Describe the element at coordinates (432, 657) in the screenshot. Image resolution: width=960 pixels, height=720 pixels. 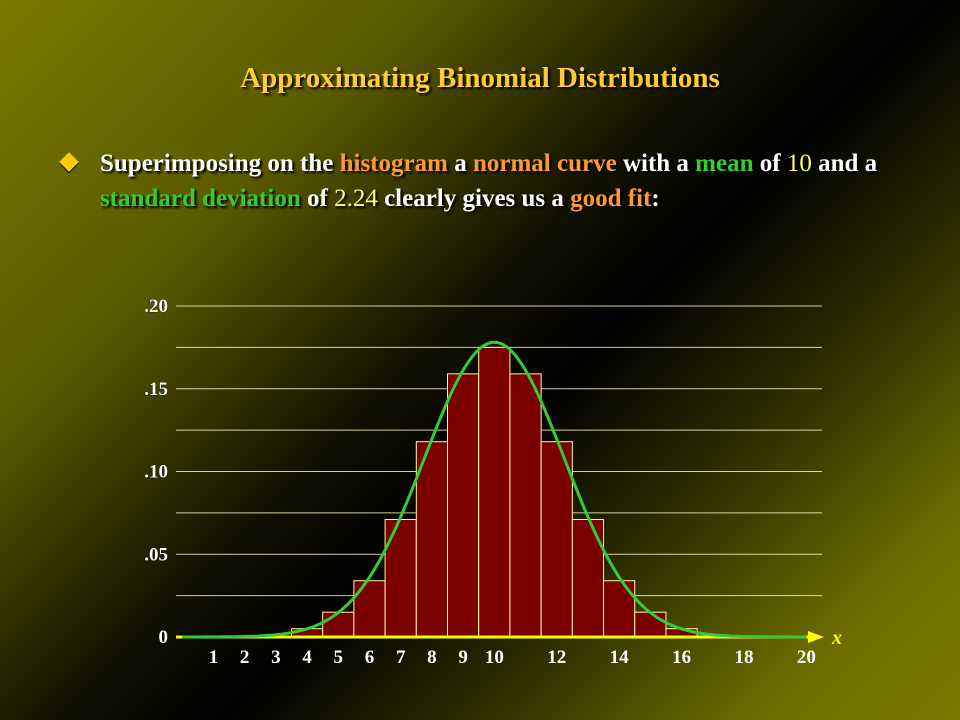
I see `x-tick-label: 8` at that location.